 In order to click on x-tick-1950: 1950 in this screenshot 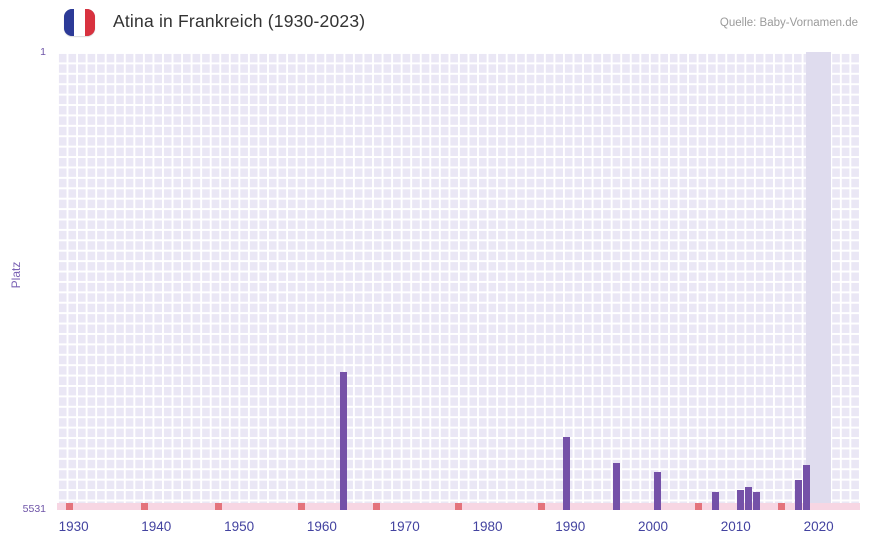, I will do `click(239, 526)`.